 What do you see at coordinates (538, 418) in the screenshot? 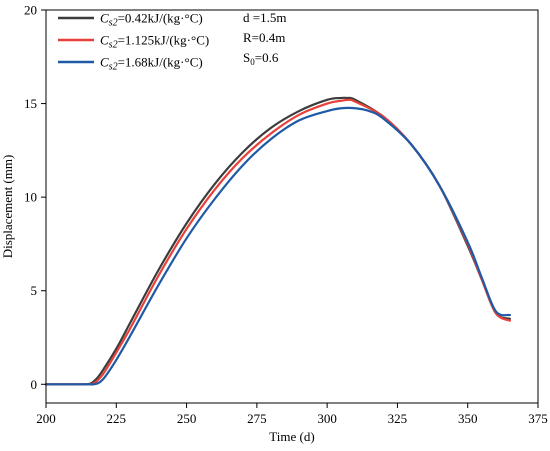
I see `x-tick-label: 375` at bounding box center [538, 418].